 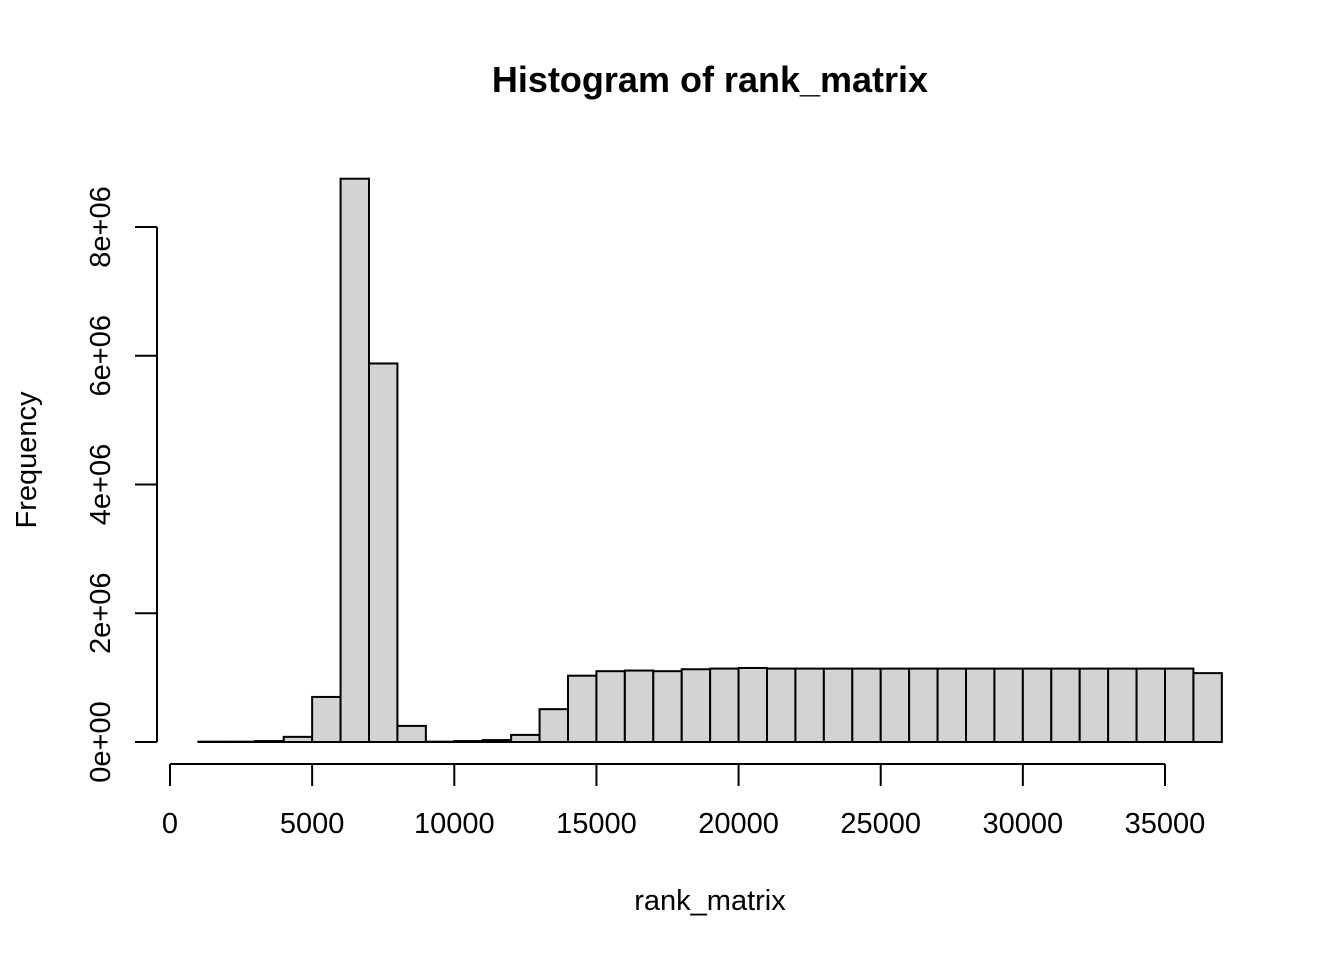 I want to click on y-tick-label: 6e+06, so click(x=101, y=355).